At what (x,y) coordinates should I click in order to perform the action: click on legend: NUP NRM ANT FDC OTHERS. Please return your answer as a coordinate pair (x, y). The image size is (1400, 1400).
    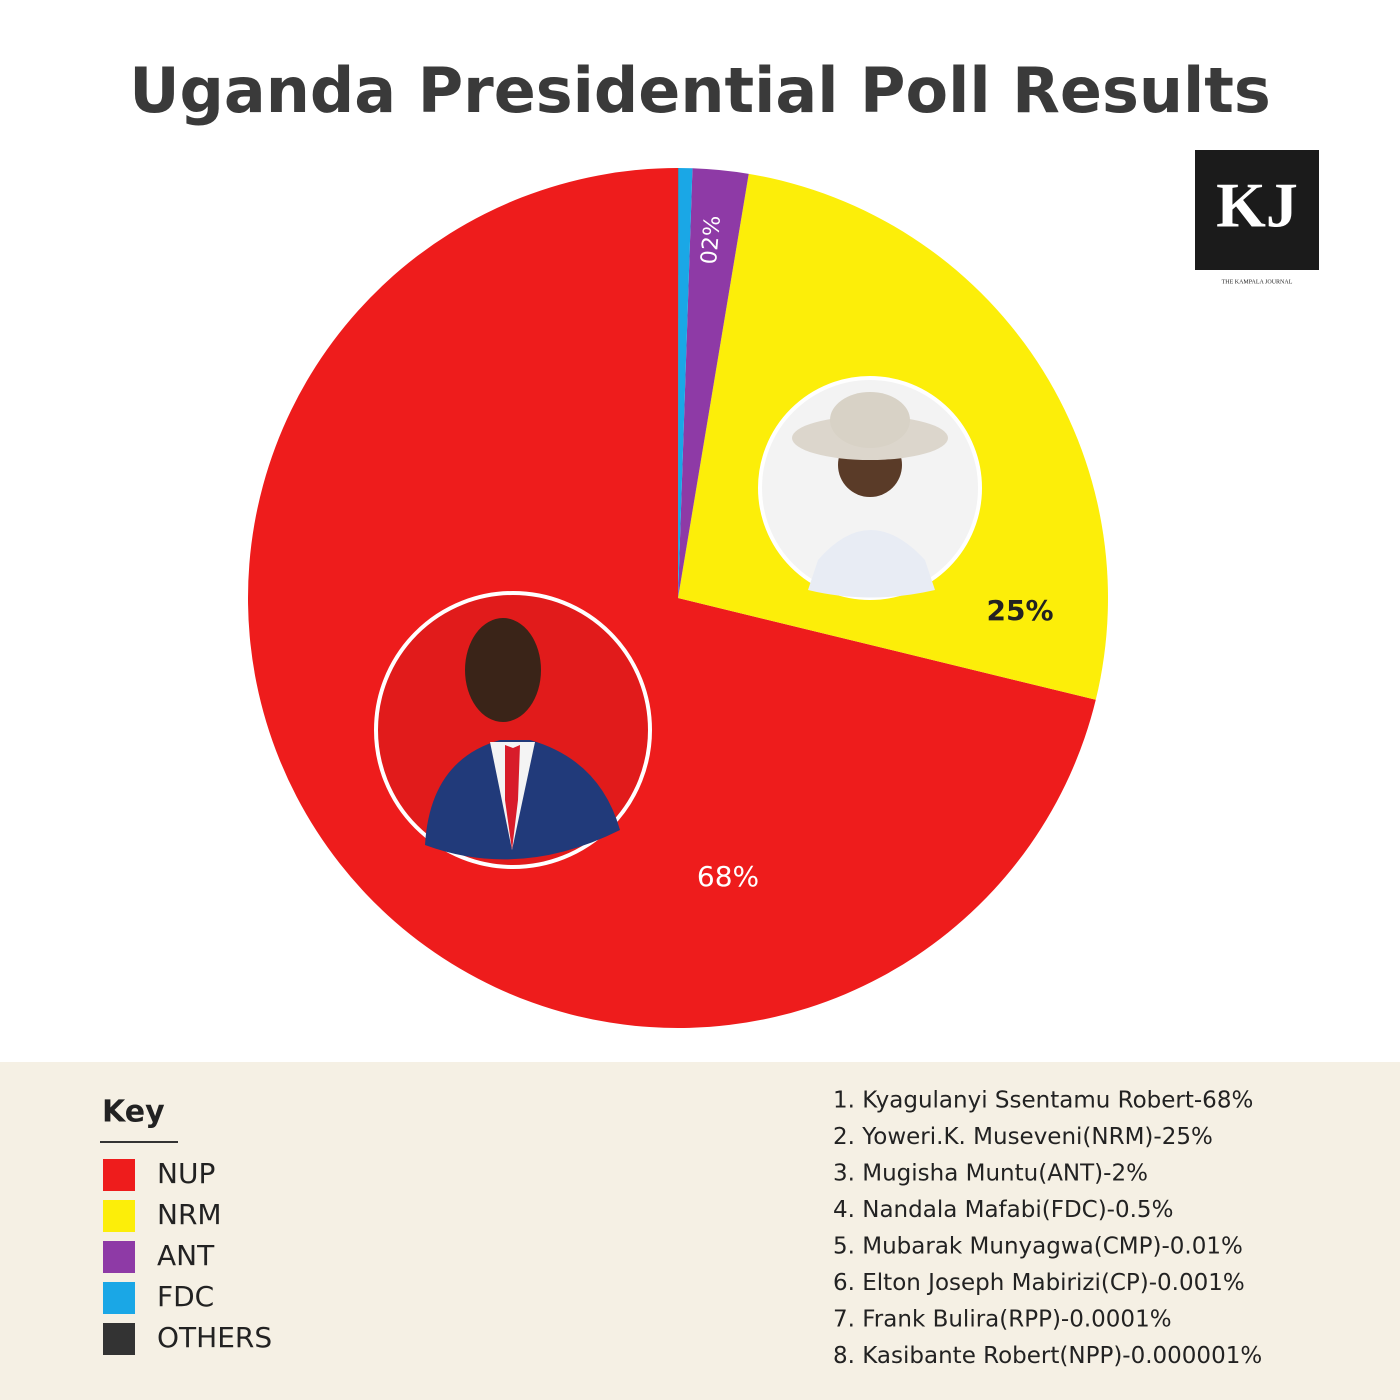
    Looking at the image, I should click on (187, 1256).